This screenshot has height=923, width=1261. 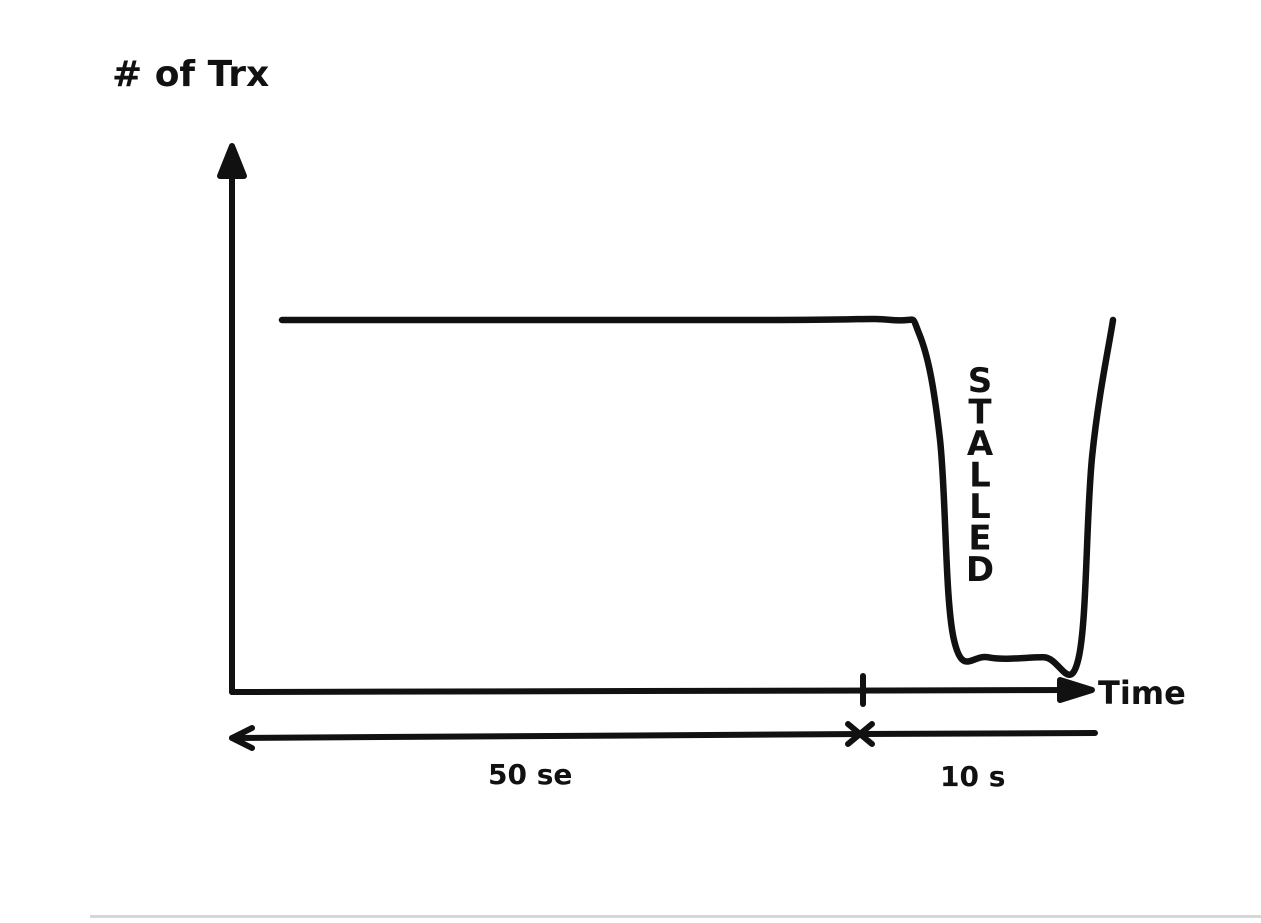 What do you see at coordinates (232, 161) in the screenshot?
I see `y-axis-arrowhead` at bounding box center [232, 161].